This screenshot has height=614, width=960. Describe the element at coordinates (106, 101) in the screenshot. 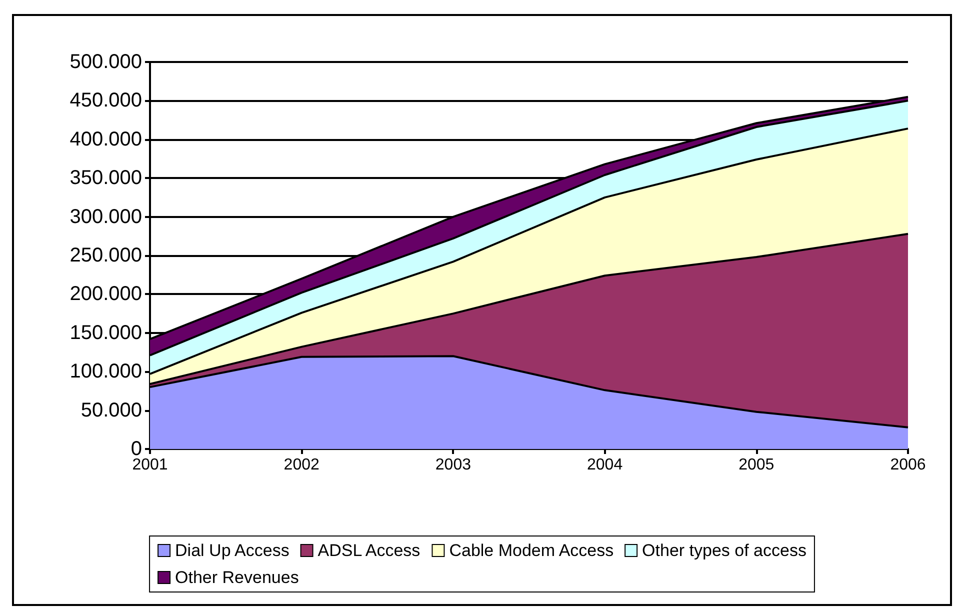

I see `y-tick-label: 450.000` at that location.